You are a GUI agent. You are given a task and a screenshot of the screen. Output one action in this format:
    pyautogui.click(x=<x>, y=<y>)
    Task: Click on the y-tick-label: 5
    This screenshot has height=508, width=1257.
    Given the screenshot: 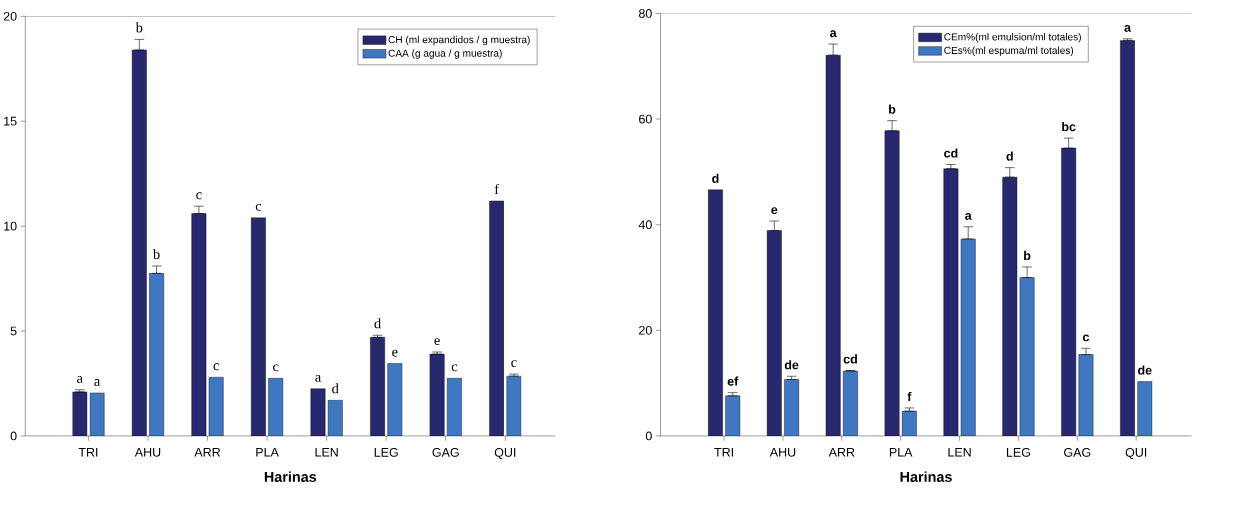 What is the action you would take?
    pyautogui.click(x=13, y=331)
    